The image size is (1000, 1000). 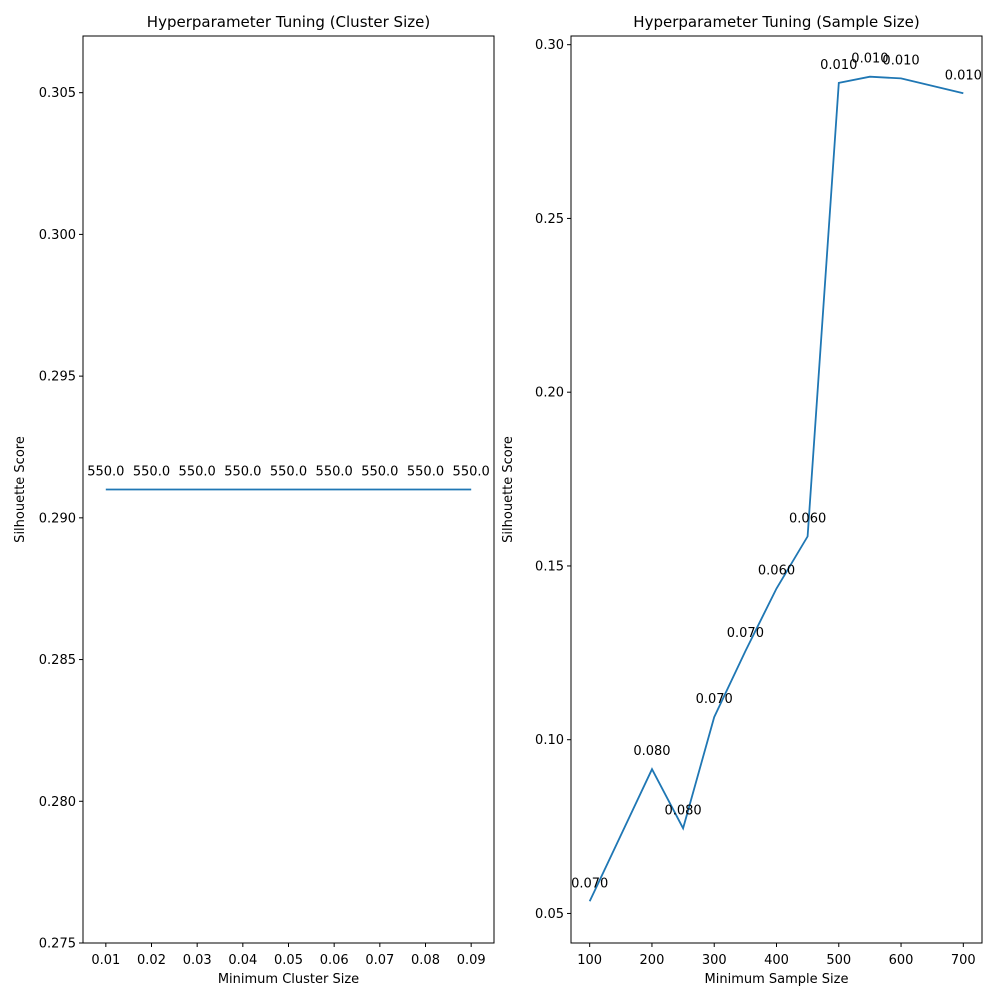 I want to click on x-tick-label: 0.01, so click(x=105, y=960).